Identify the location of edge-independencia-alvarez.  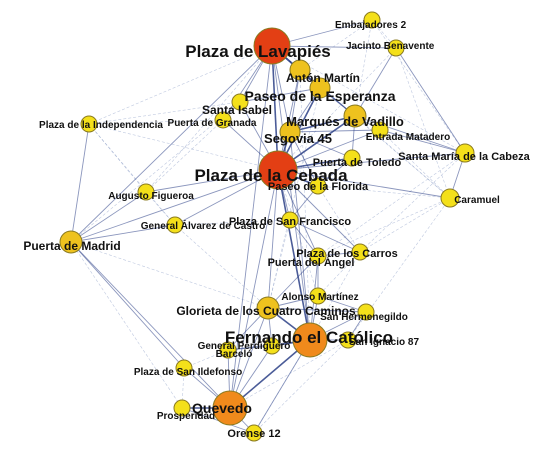
(132, 174).